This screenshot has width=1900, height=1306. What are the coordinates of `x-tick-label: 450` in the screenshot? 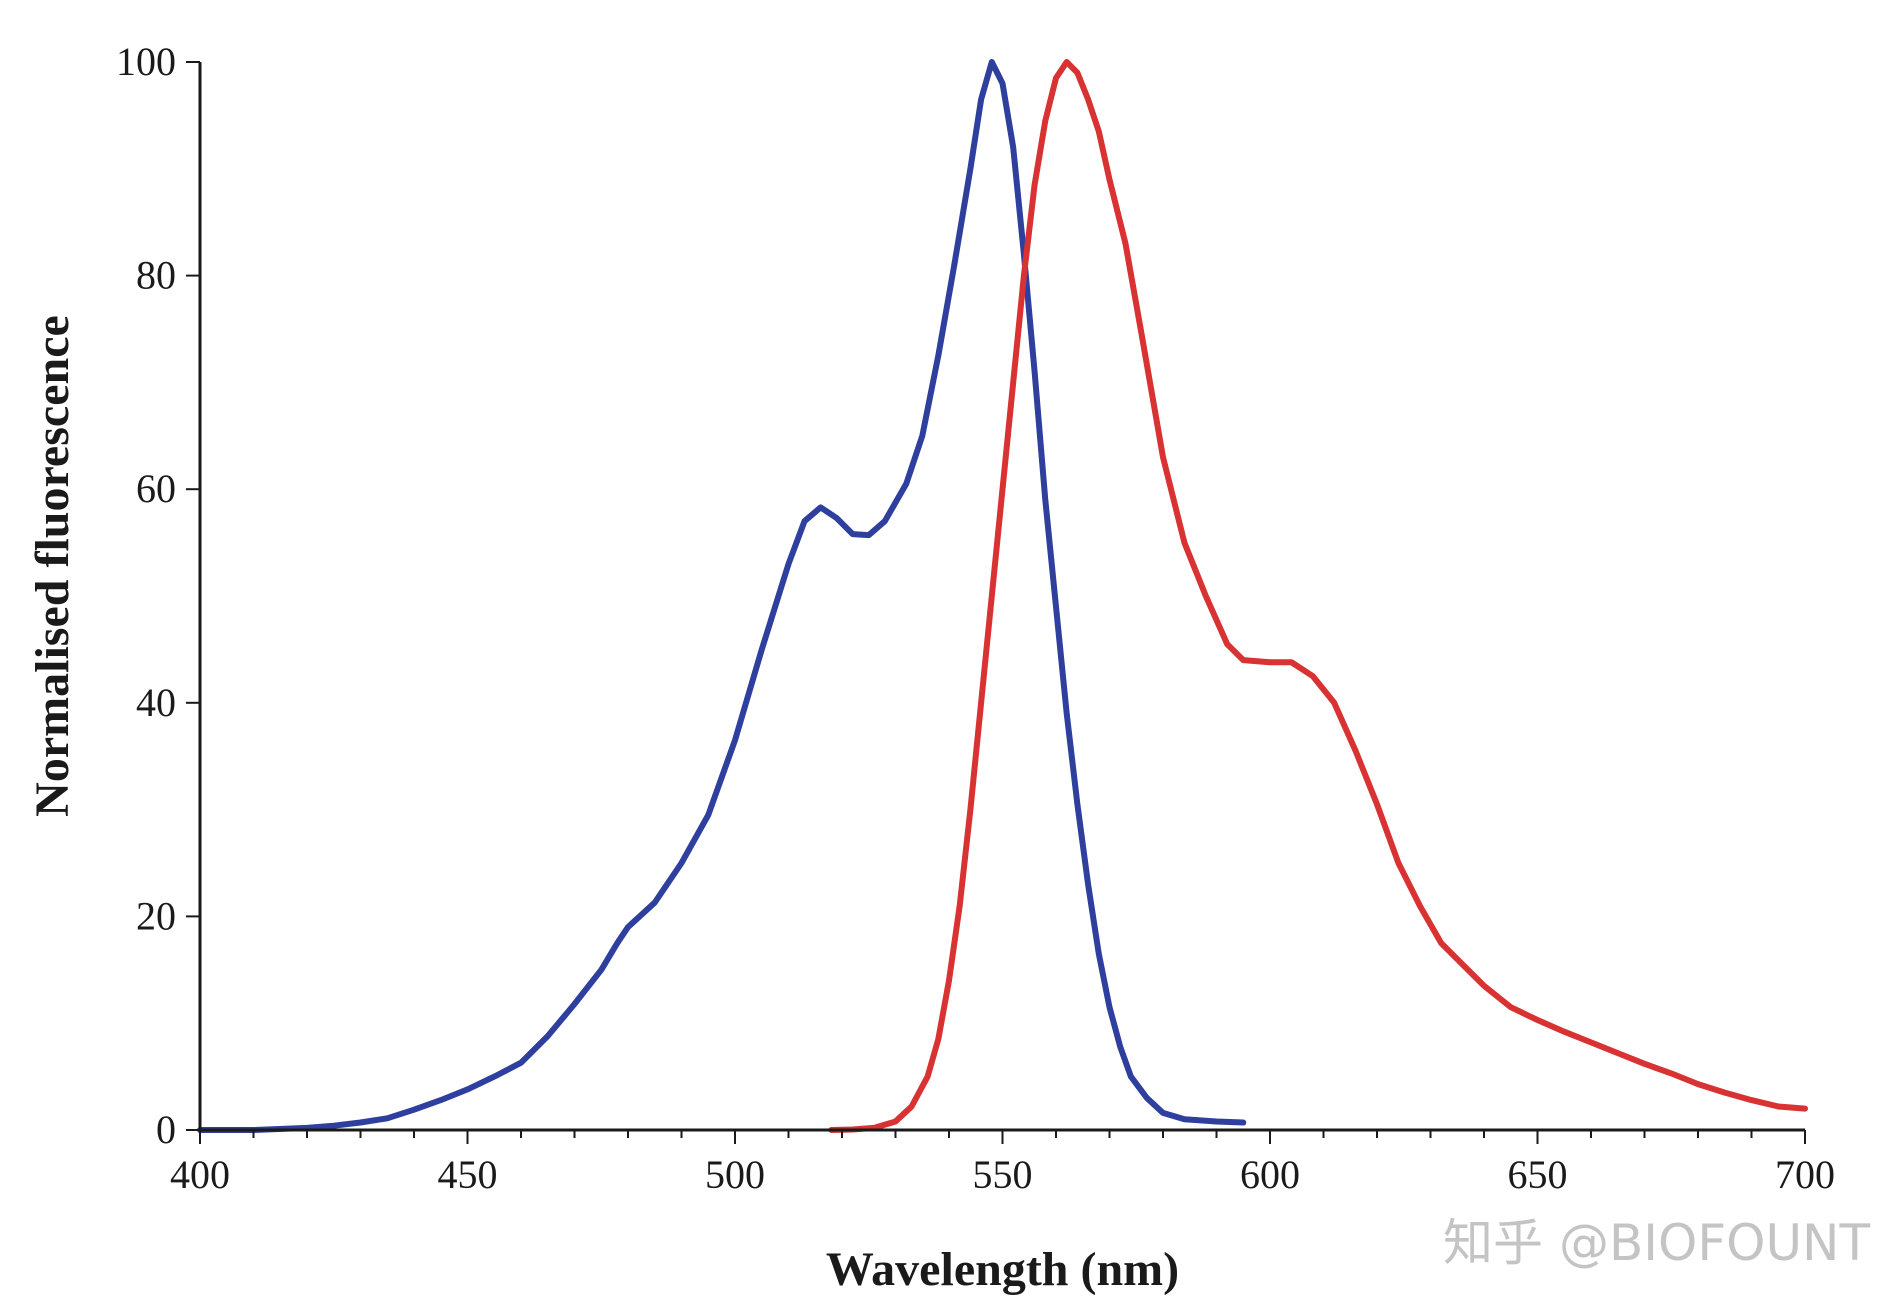 It's located at (468, 1174).